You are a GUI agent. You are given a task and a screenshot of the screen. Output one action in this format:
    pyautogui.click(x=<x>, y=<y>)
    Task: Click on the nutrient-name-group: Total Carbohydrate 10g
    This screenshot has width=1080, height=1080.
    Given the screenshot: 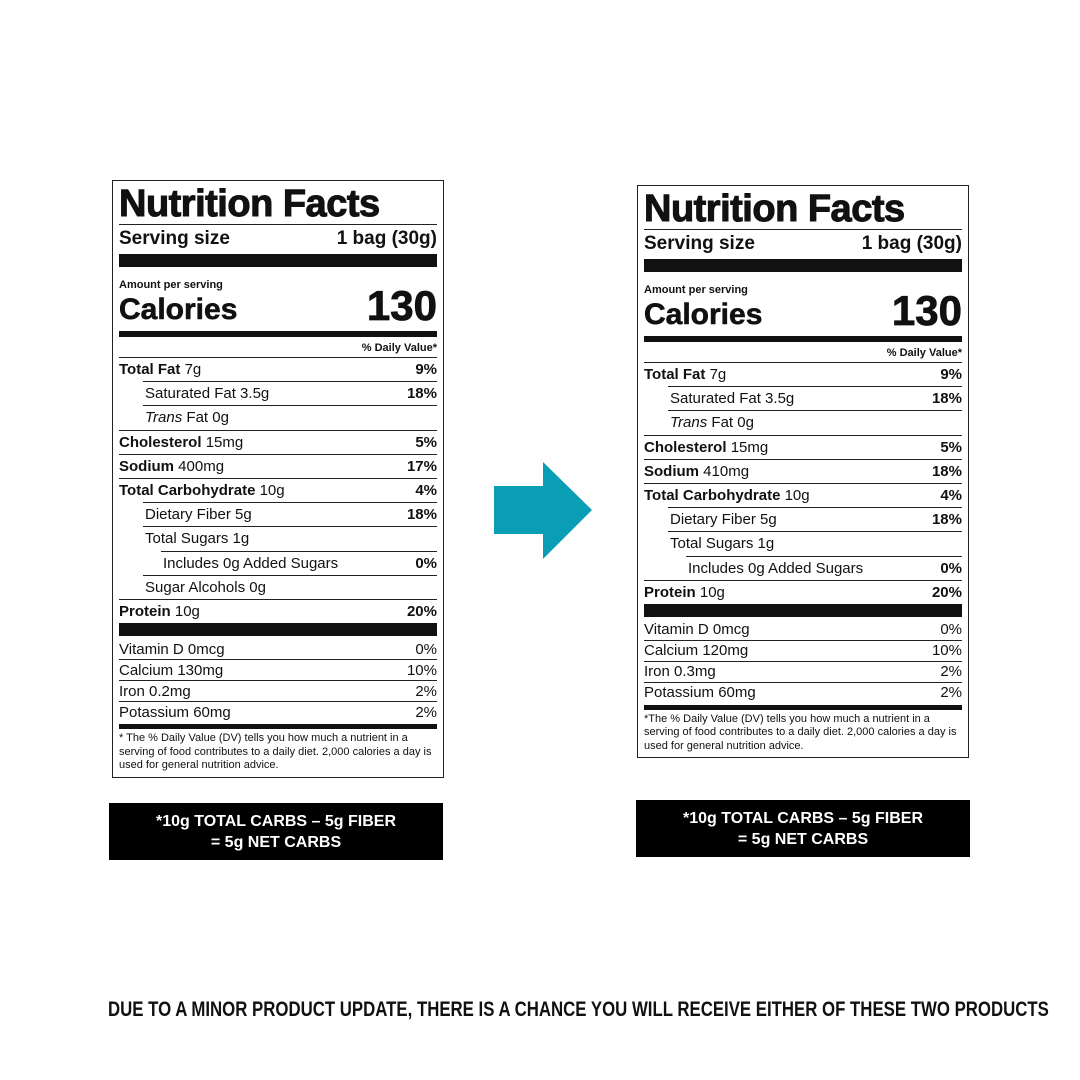 What is the action you would take?
    pyautogui.click(x=202, y=490)
    